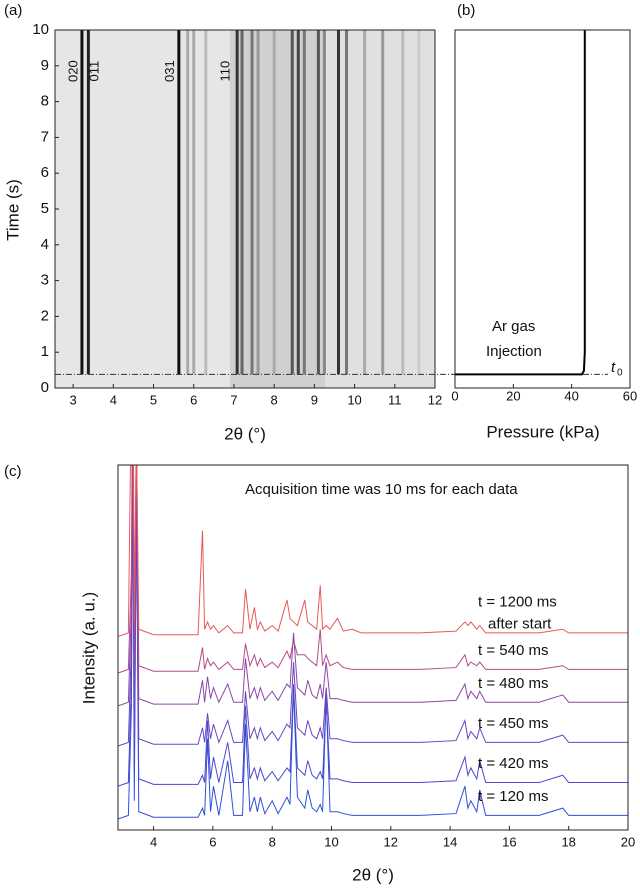  Describe the element at coordinates (72, 399) in the screenshot. I see `x-tick-label: 3` at that location.